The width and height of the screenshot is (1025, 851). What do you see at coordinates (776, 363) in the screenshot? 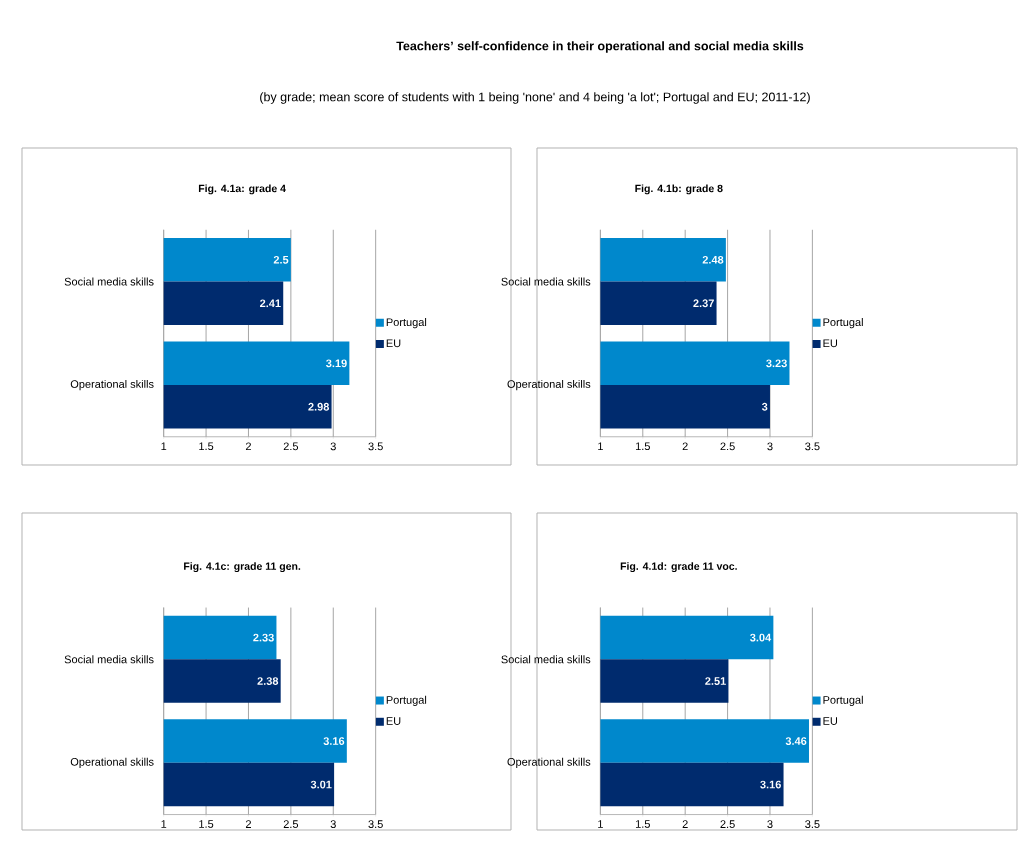
I see `data-label: 3.23` at bounding box center [776, 363].